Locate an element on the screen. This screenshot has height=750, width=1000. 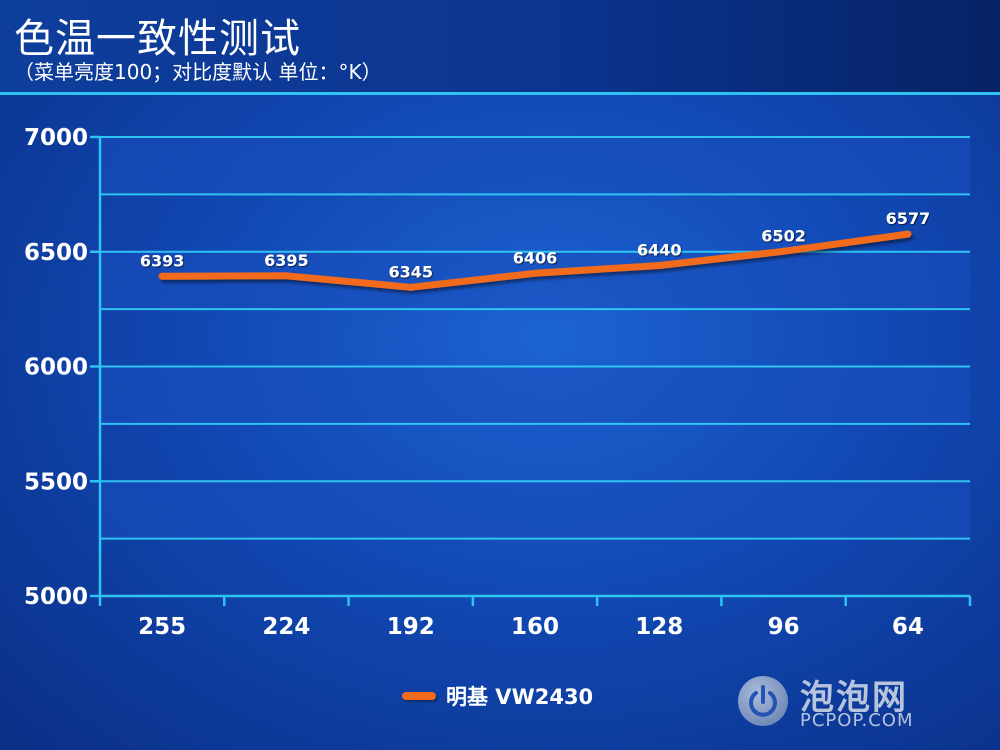
data-label: 6393 is located at coordinates (162, 260).